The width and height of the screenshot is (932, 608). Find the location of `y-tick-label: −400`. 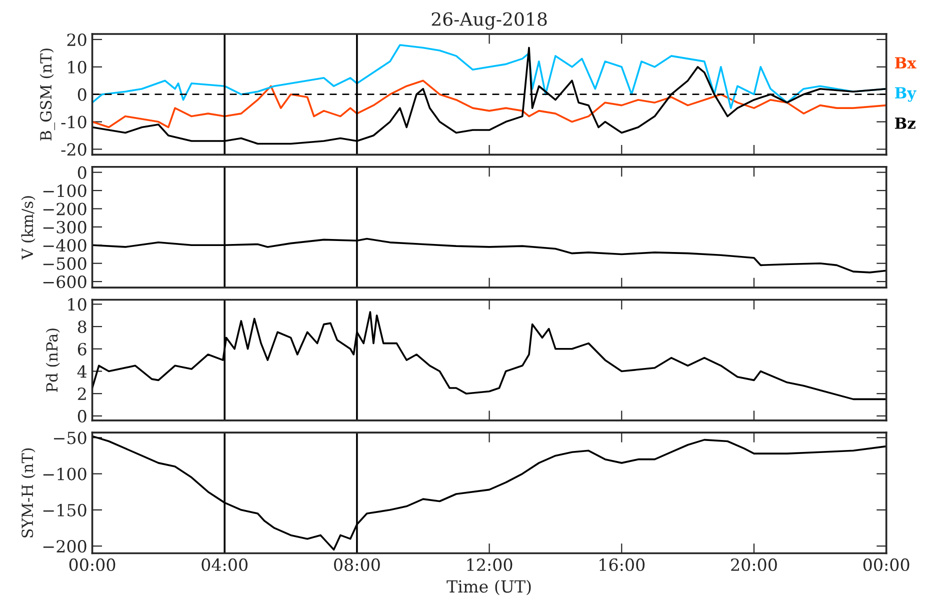

y-tick-label: −400 is located at coordinates (64, 245).